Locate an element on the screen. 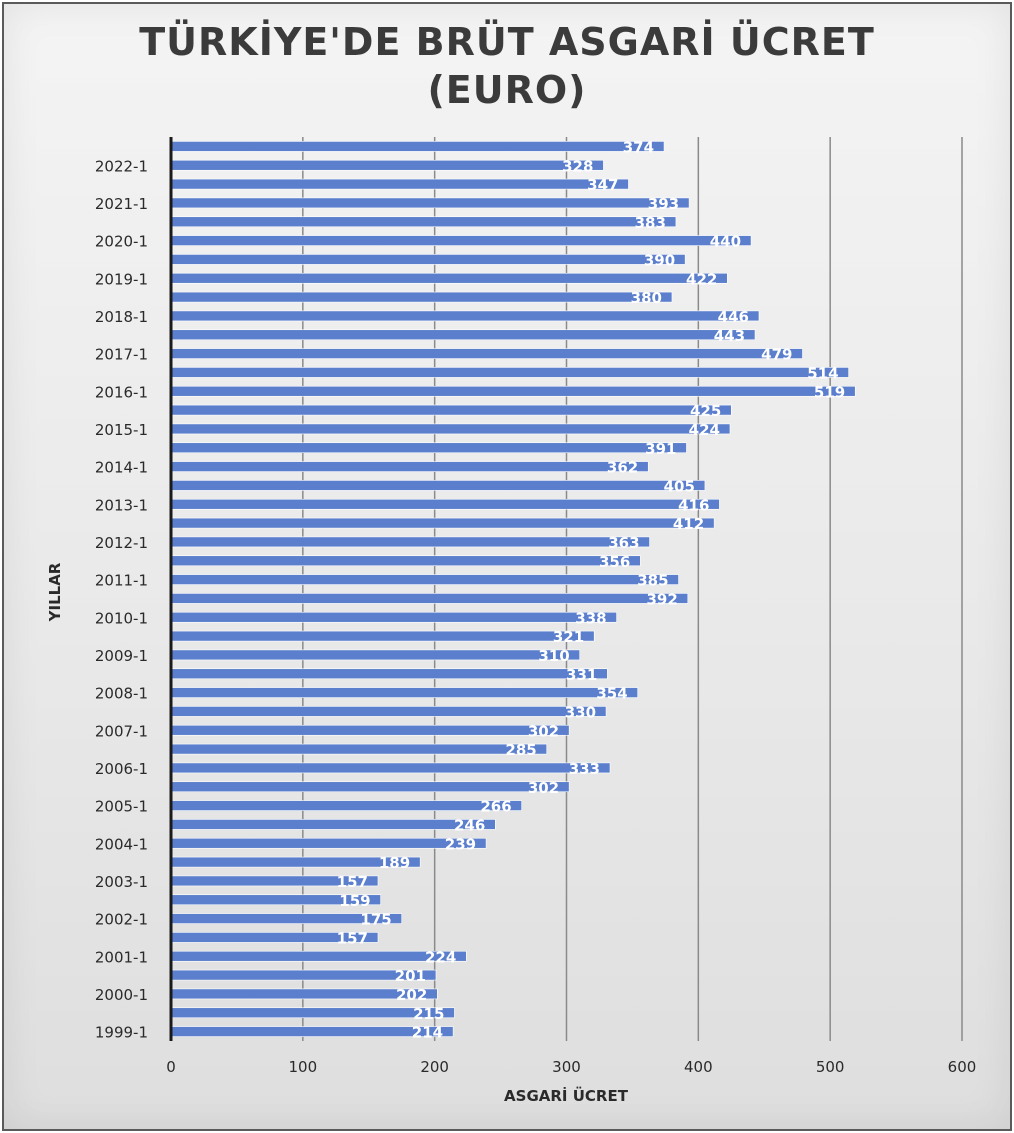 The image size is (1014, 1133). y-tick-label-2006-1: 2006-1 is located at coordinates (121, 769).